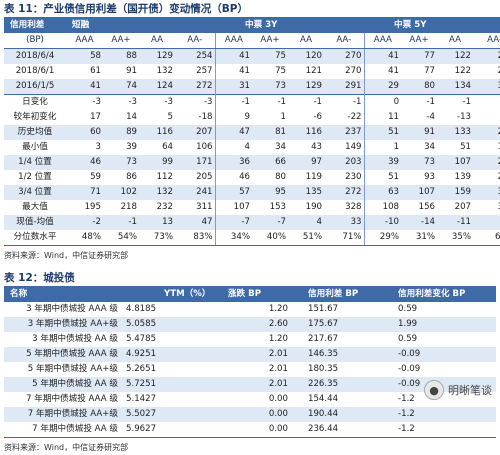  I want to click on table11-caption: 表 11：产业债信用利差（国开债）变动情况（BP）, so click(126, 9).